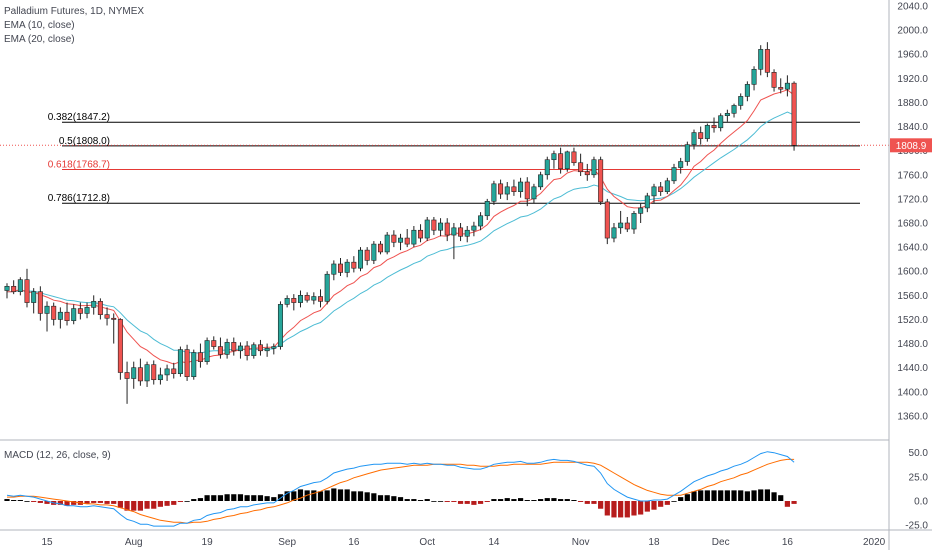  What do you see at coordinates (788, 542) in the screenshot?
I see `time-tick-label: 16` at bounding box center [788, 542].